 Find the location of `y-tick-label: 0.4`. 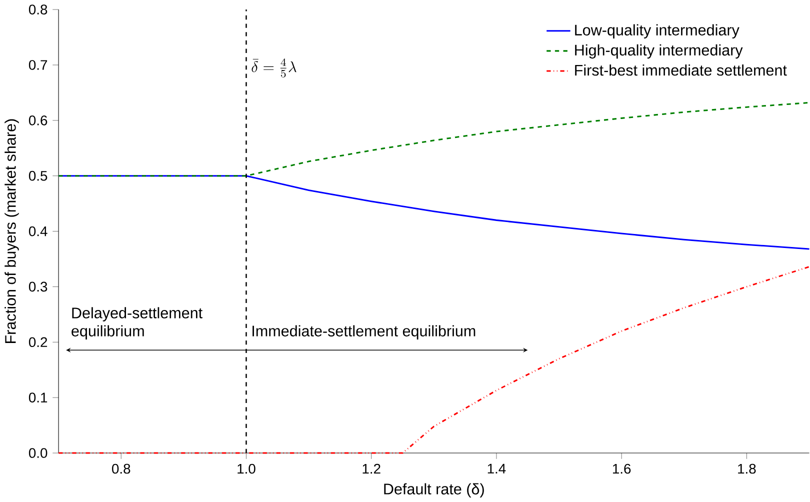

y-tick-label: 0.4 is located at coordinates (38, 231).